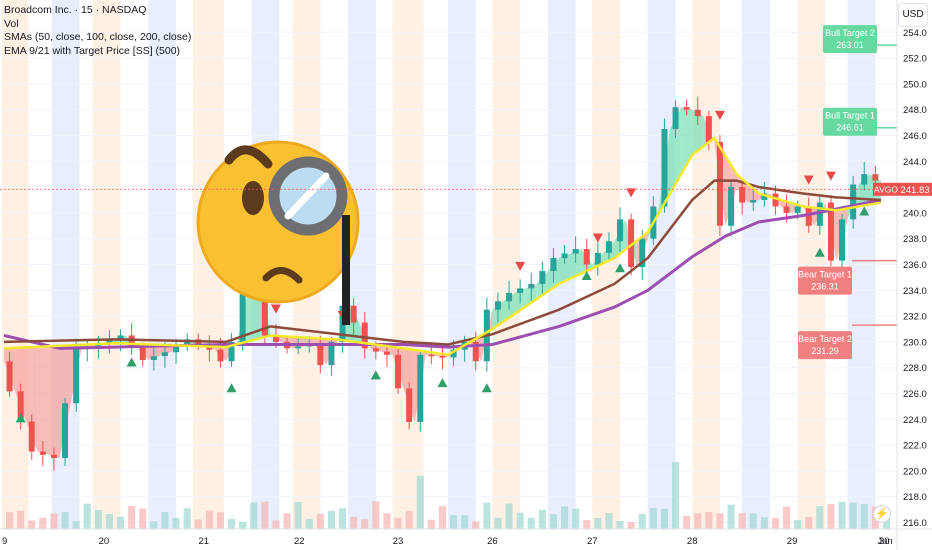 This screenshot has height=550, width=932. Describe the element at coordinates (915, 213) in the screenshot. I see `price-tick-label: 240.0` at that location.